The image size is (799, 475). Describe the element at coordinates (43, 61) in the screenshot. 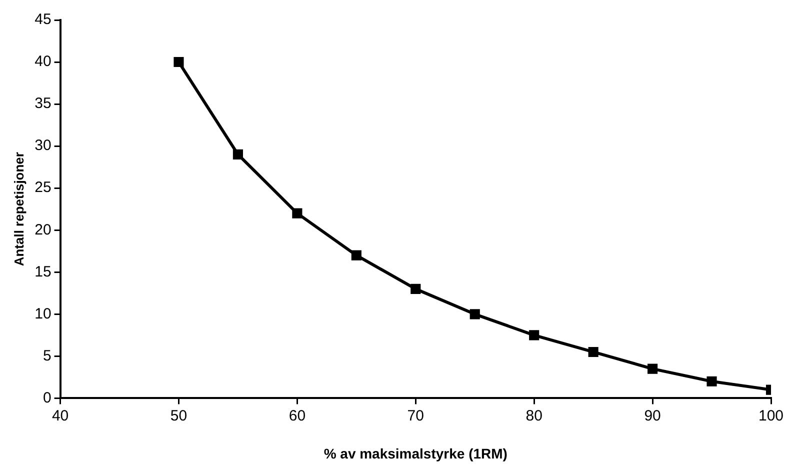

I see `y-tick-label: 40` at that location.